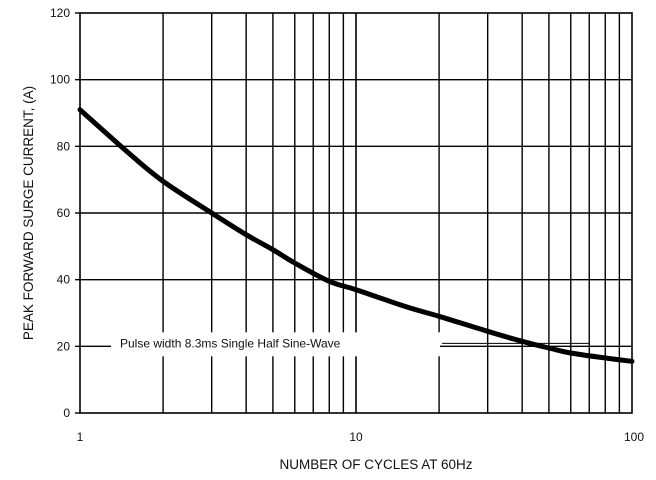  What do you see at coordinates (80, 437) in the screenshot?
I see `x-tick-label: 1` at bounding box center [80, 437].